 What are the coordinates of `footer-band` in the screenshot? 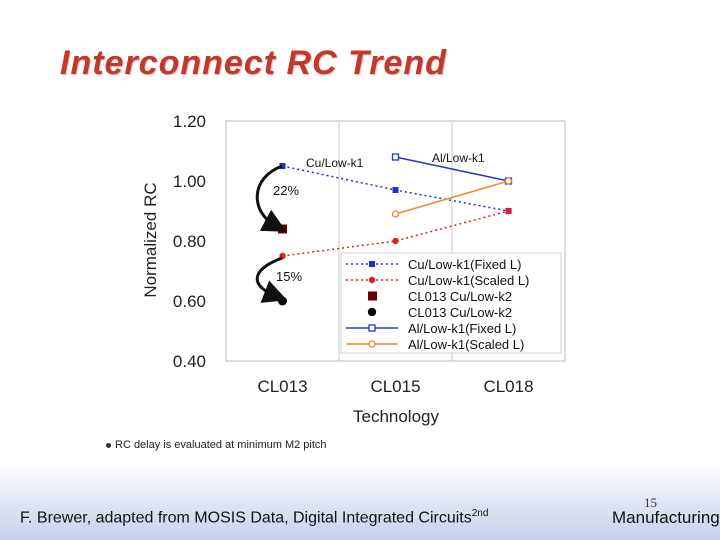 It's located at (360, 501).